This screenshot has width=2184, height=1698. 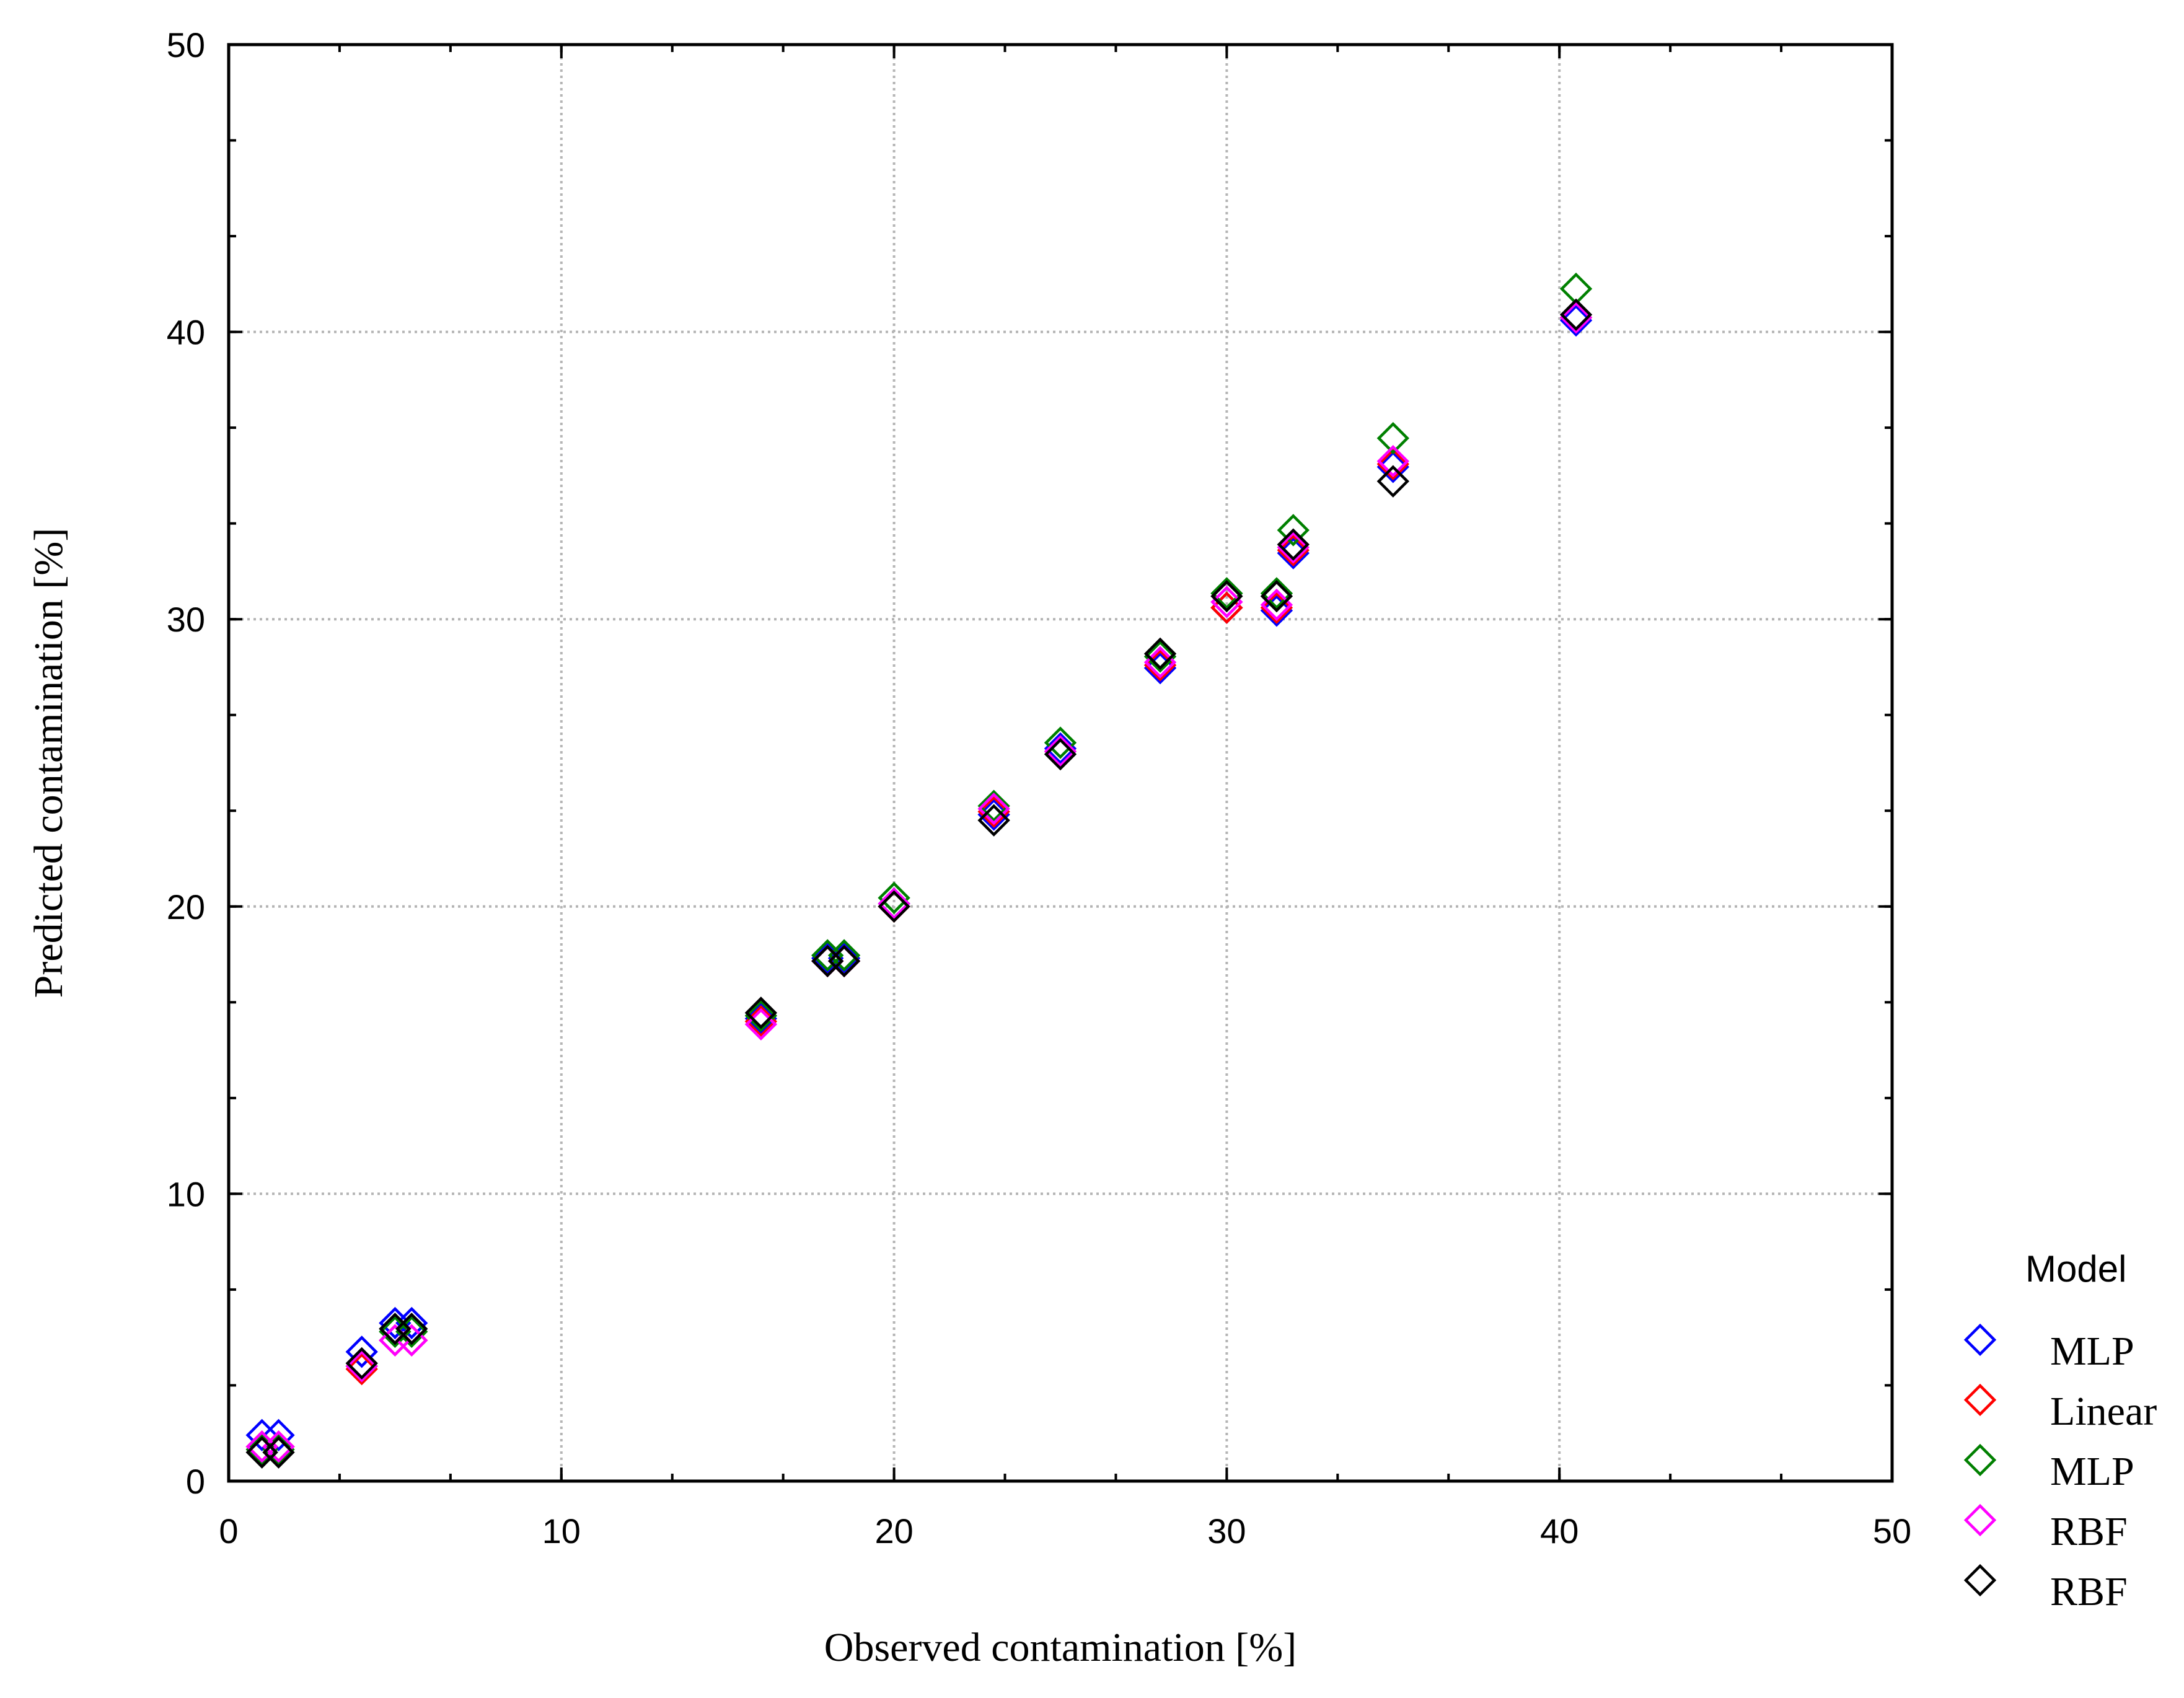 What do you see at coordinates (1060, 1647) in the screenshot?
I see `x-axis-title: Observed contamination [%]` at bounding box center [1060, 1647].